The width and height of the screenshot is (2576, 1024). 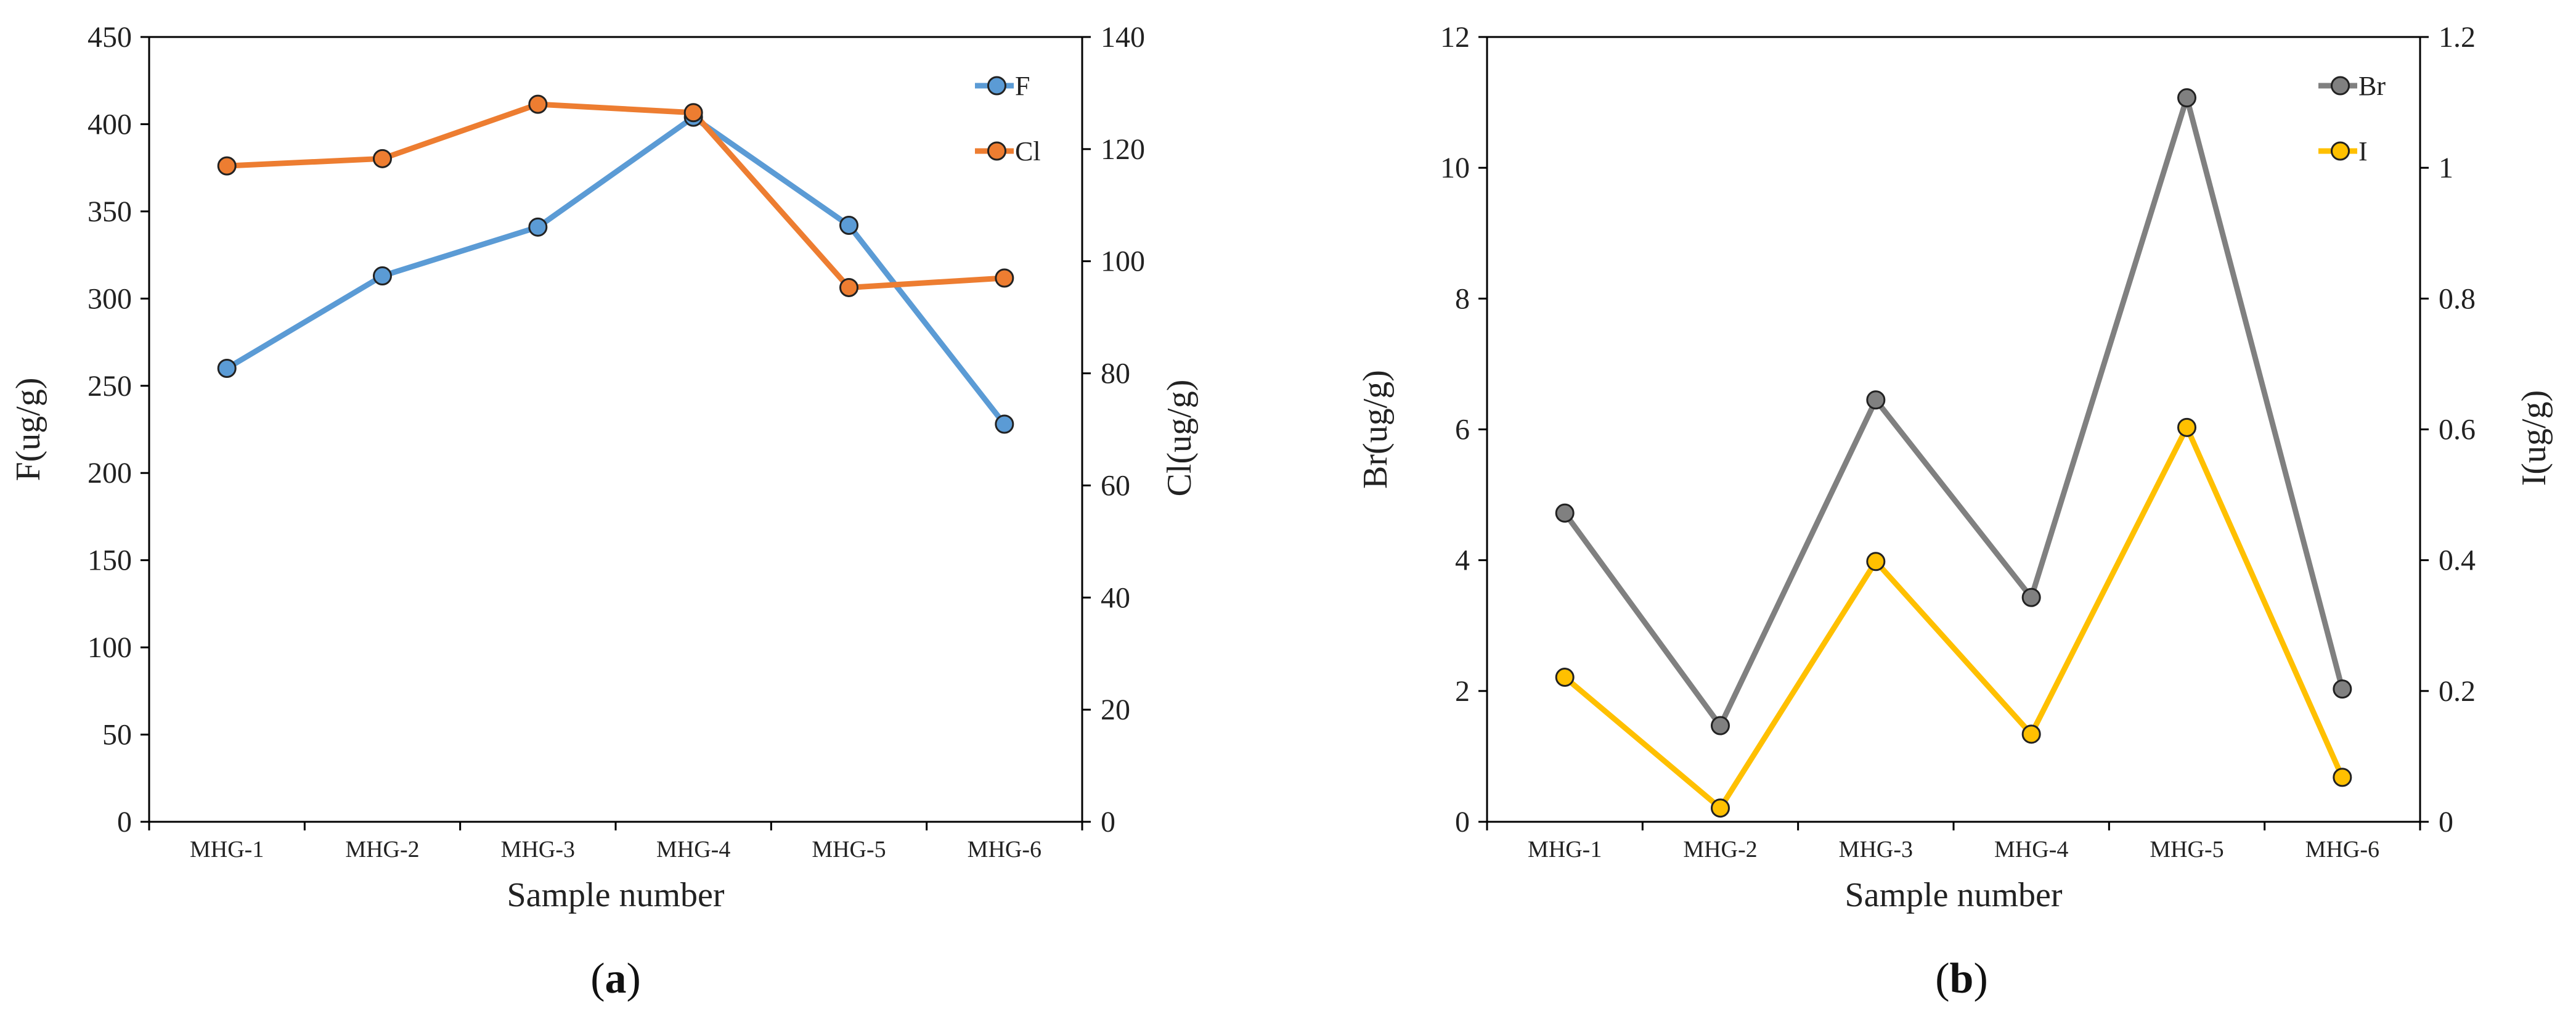 What do you see at coordinates (1123, 37) in the screenshot?
I see `right-tick-label: 140` at bounding box center [1123, 37].